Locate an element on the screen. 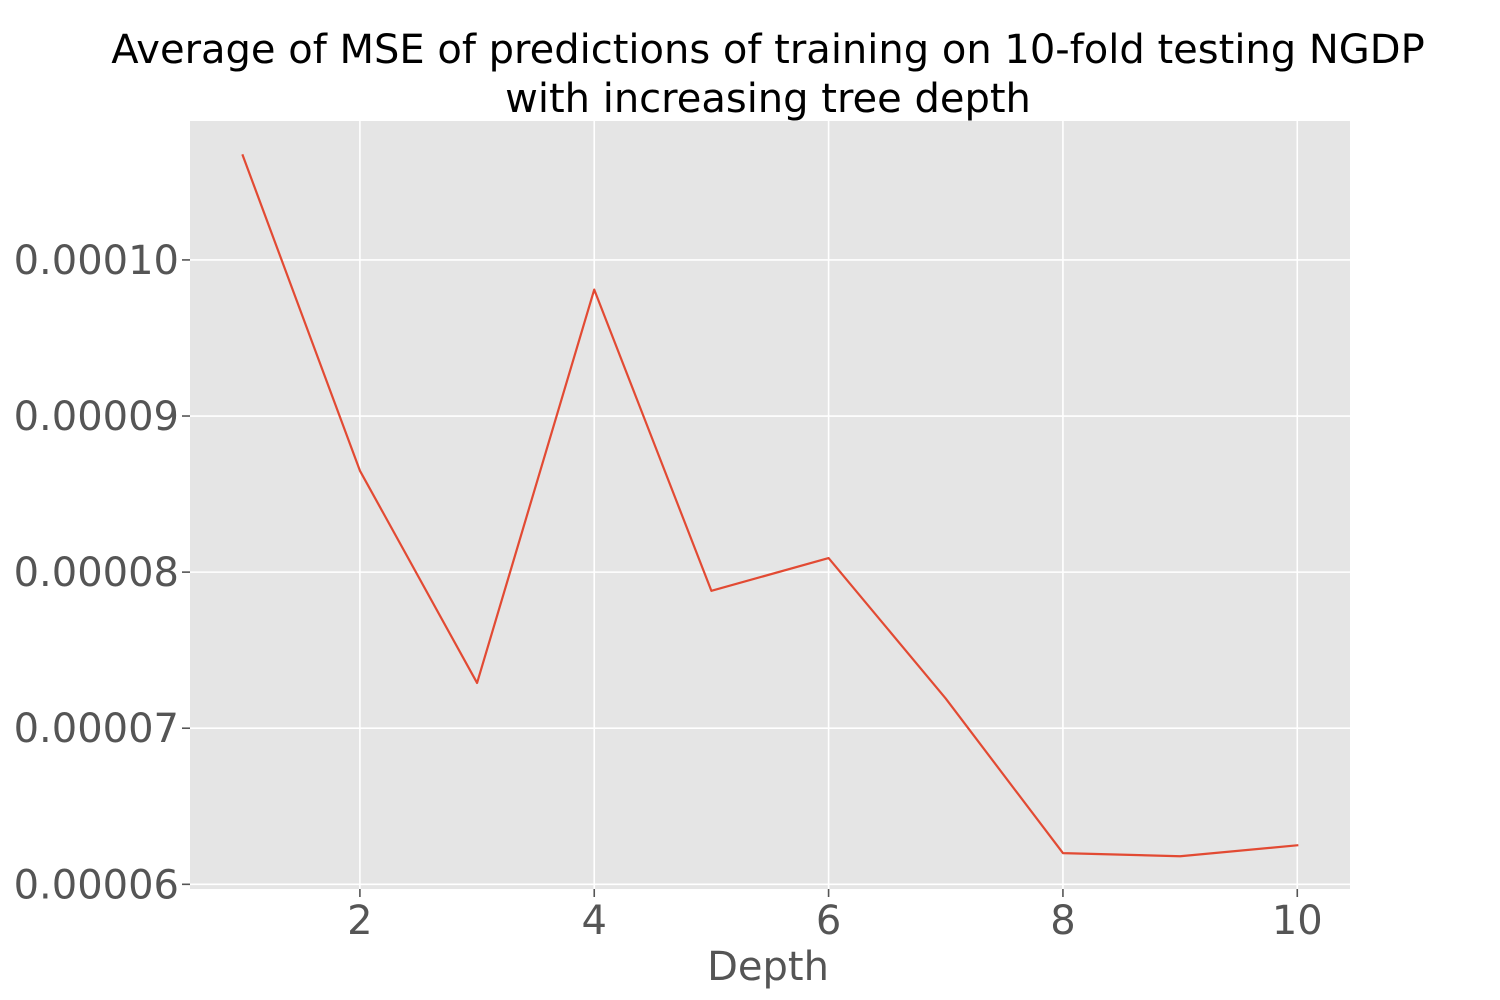  y-axis-ticks: 0.00006 0.00007 0.00008 0.00009 0.00010 is located at coordinates (102, 573).